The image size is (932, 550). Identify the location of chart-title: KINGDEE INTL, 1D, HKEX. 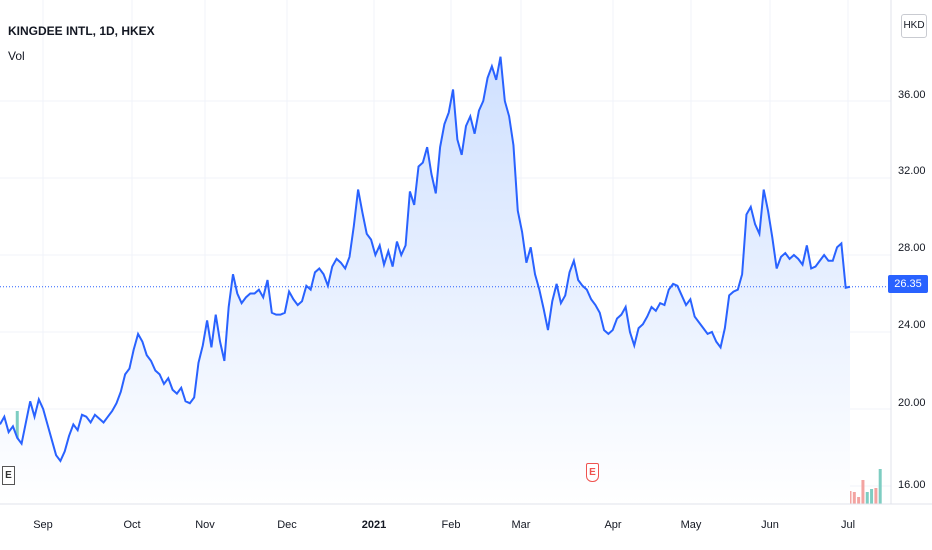
(81, 31).